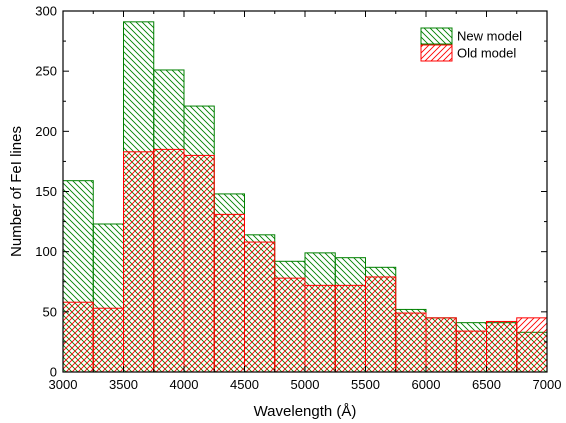  I want to click on x-tick-label-8: 7000, so click(547, 384).